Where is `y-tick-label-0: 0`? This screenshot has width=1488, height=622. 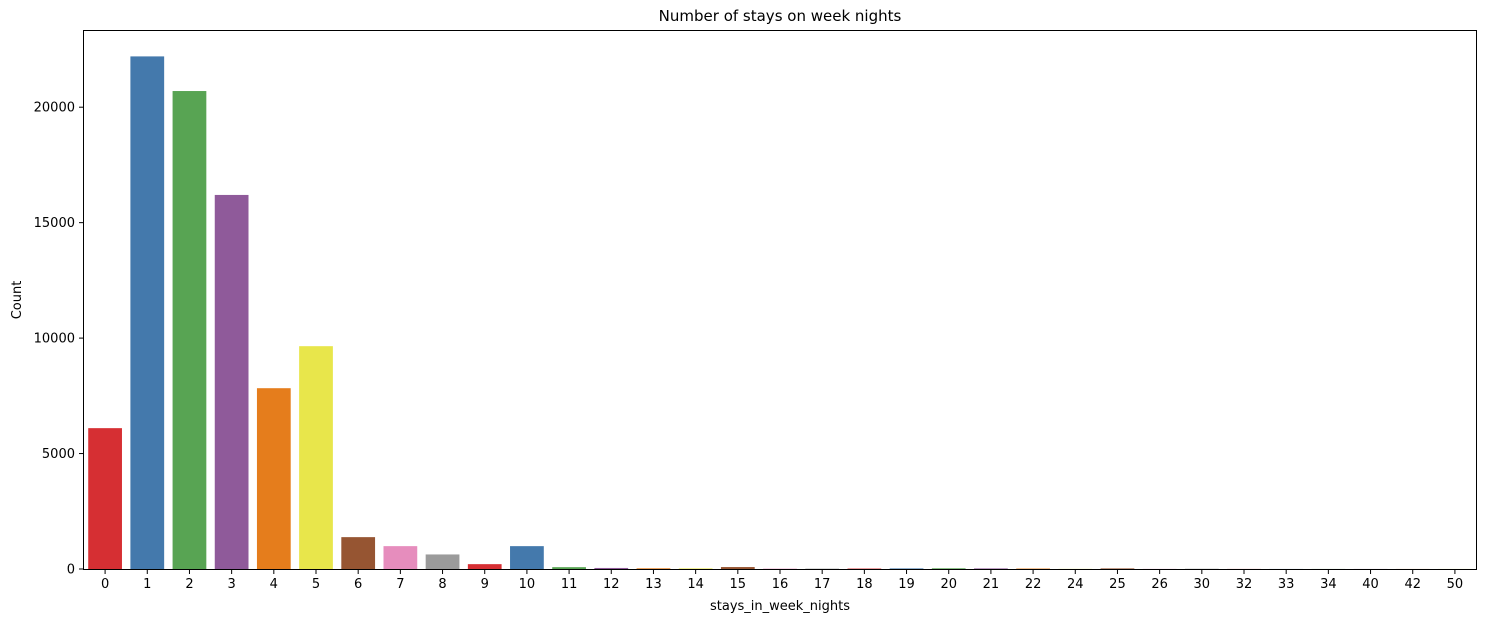 y-tick-label-0: 0 is located at coordinates (71, 570).